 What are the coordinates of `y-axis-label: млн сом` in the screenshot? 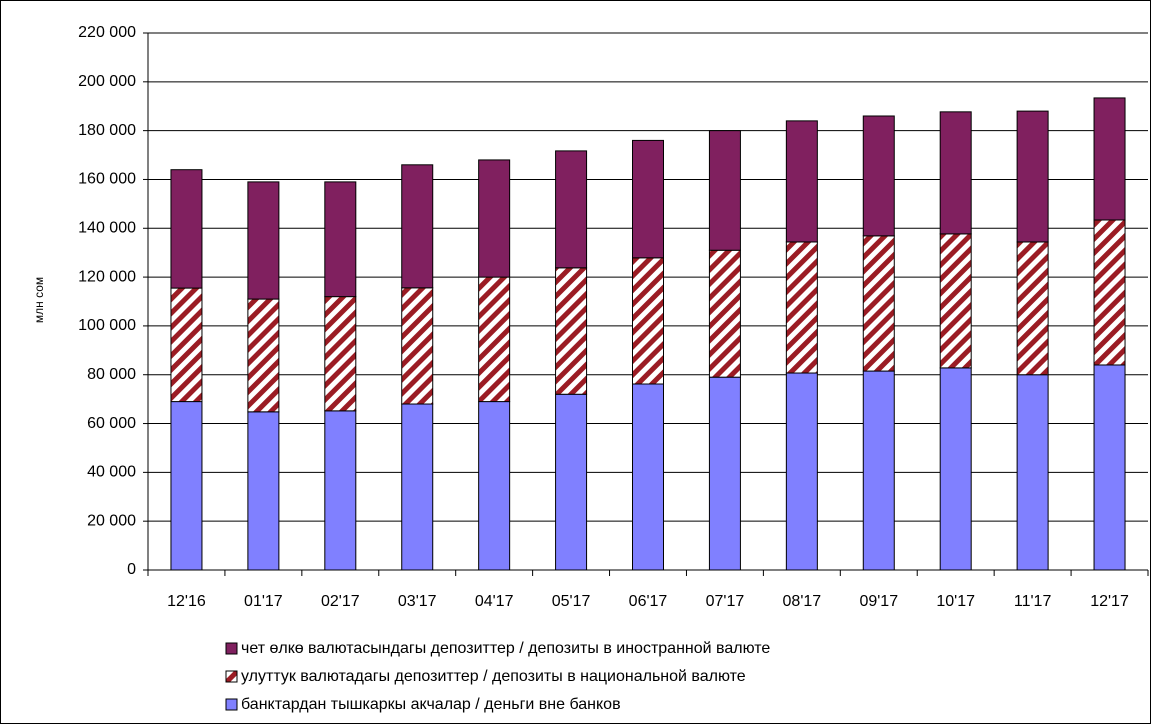 It's located at (39, 300).